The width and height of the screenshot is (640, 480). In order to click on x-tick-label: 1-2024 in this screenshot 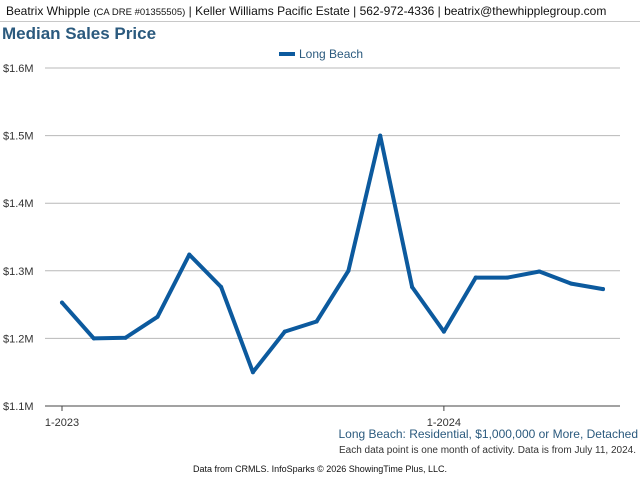, I will do `click(444, 423)`.